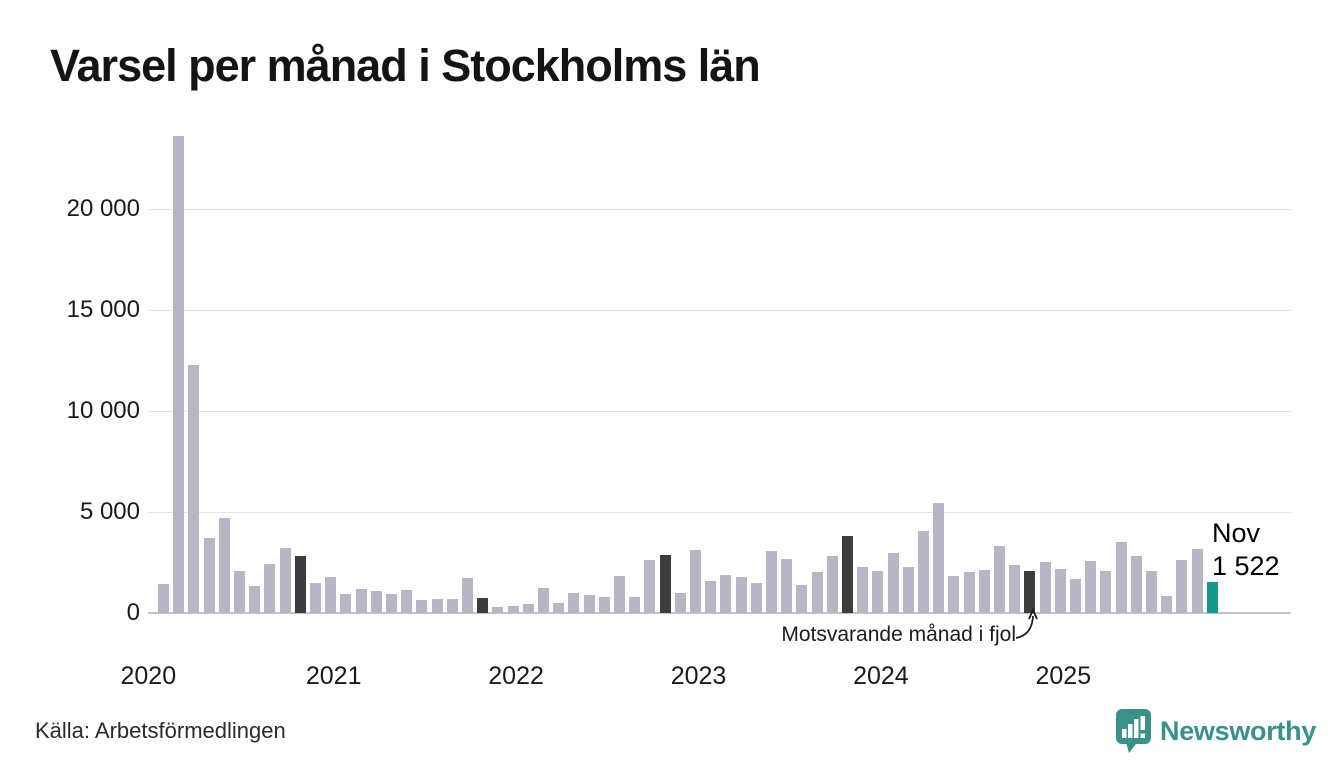 The image size is (1340, 780). I want to click on y-axis-tick-label: 0, so click(133, 612).